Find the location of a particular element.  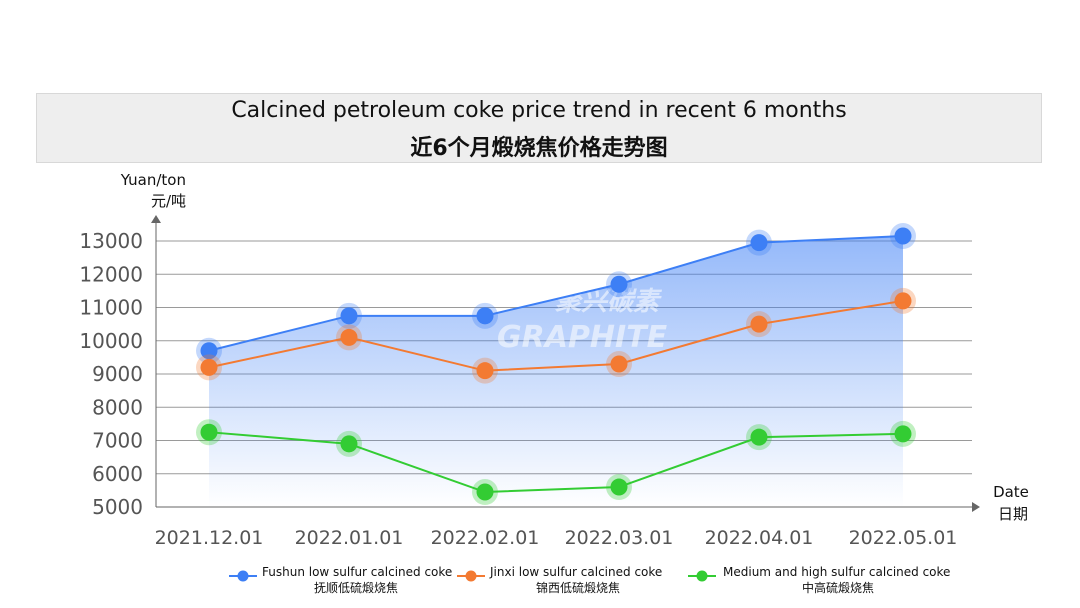

watermark-brand-zh: 聚兴碳素 is located at coordinates (608, 302).